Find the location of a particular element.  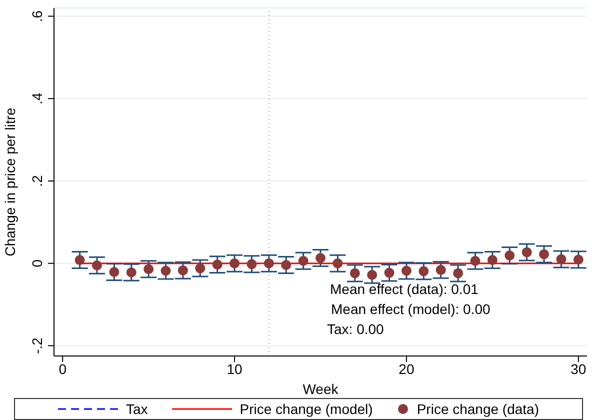

x-tick-label: 0 is located at coordinates (62, 368).